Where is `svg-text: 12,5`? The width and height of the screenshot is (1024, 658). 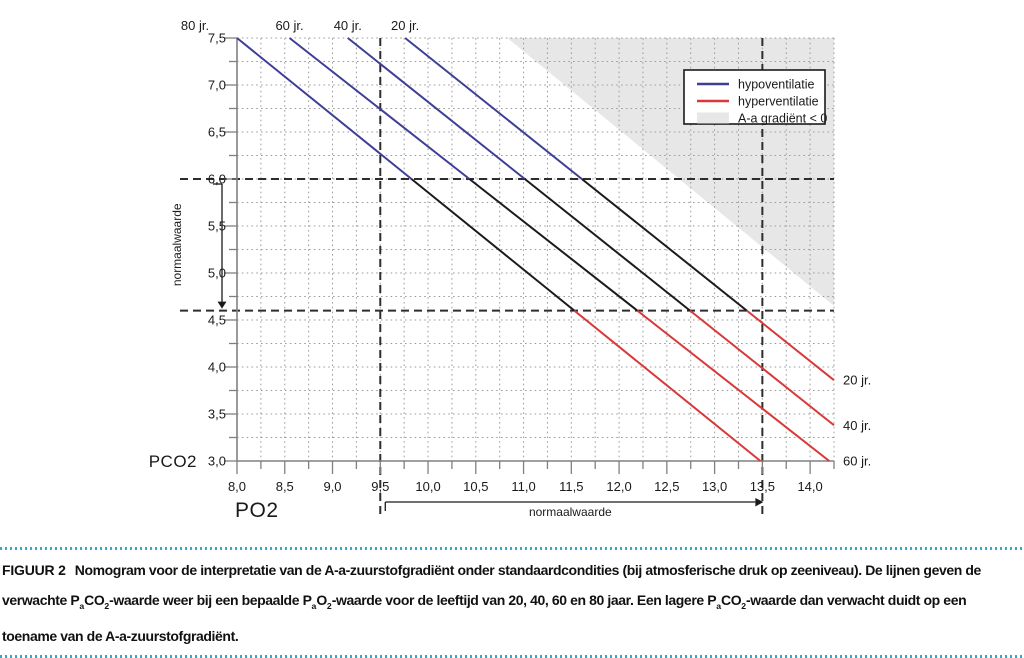
svg-text: 12,5 is located at coordinates (666, 486).